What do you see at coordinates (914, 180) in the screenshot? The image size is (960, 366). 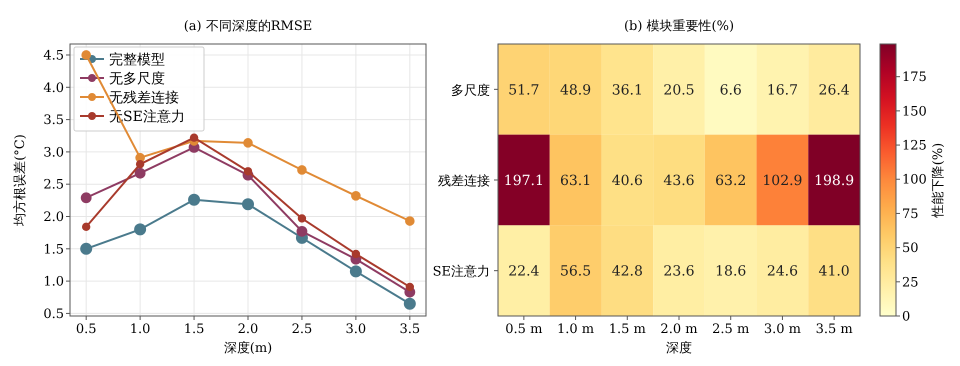 I see `color-bar-label: 100` at bounding box center [914, 180].